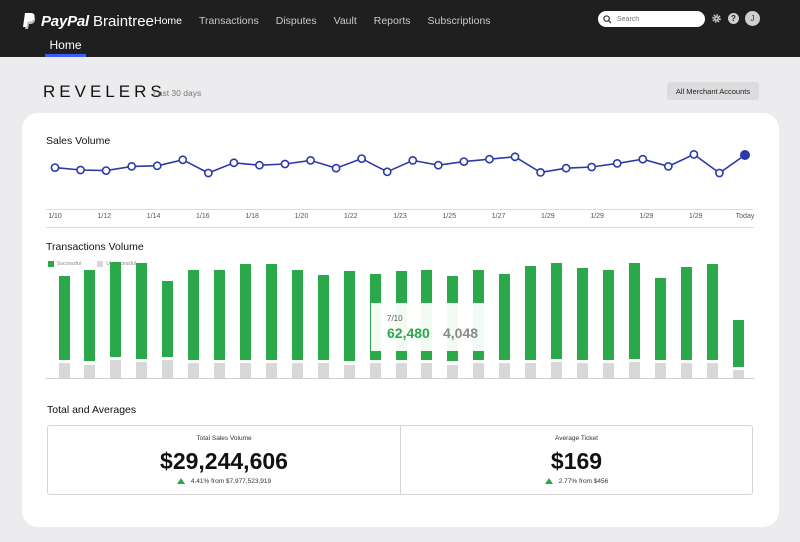 This screenshot has height=542, width=800. Describe the element at coordinates (576, 438) in the screenshot. I see `stat-label: Average Ticket` at that location.